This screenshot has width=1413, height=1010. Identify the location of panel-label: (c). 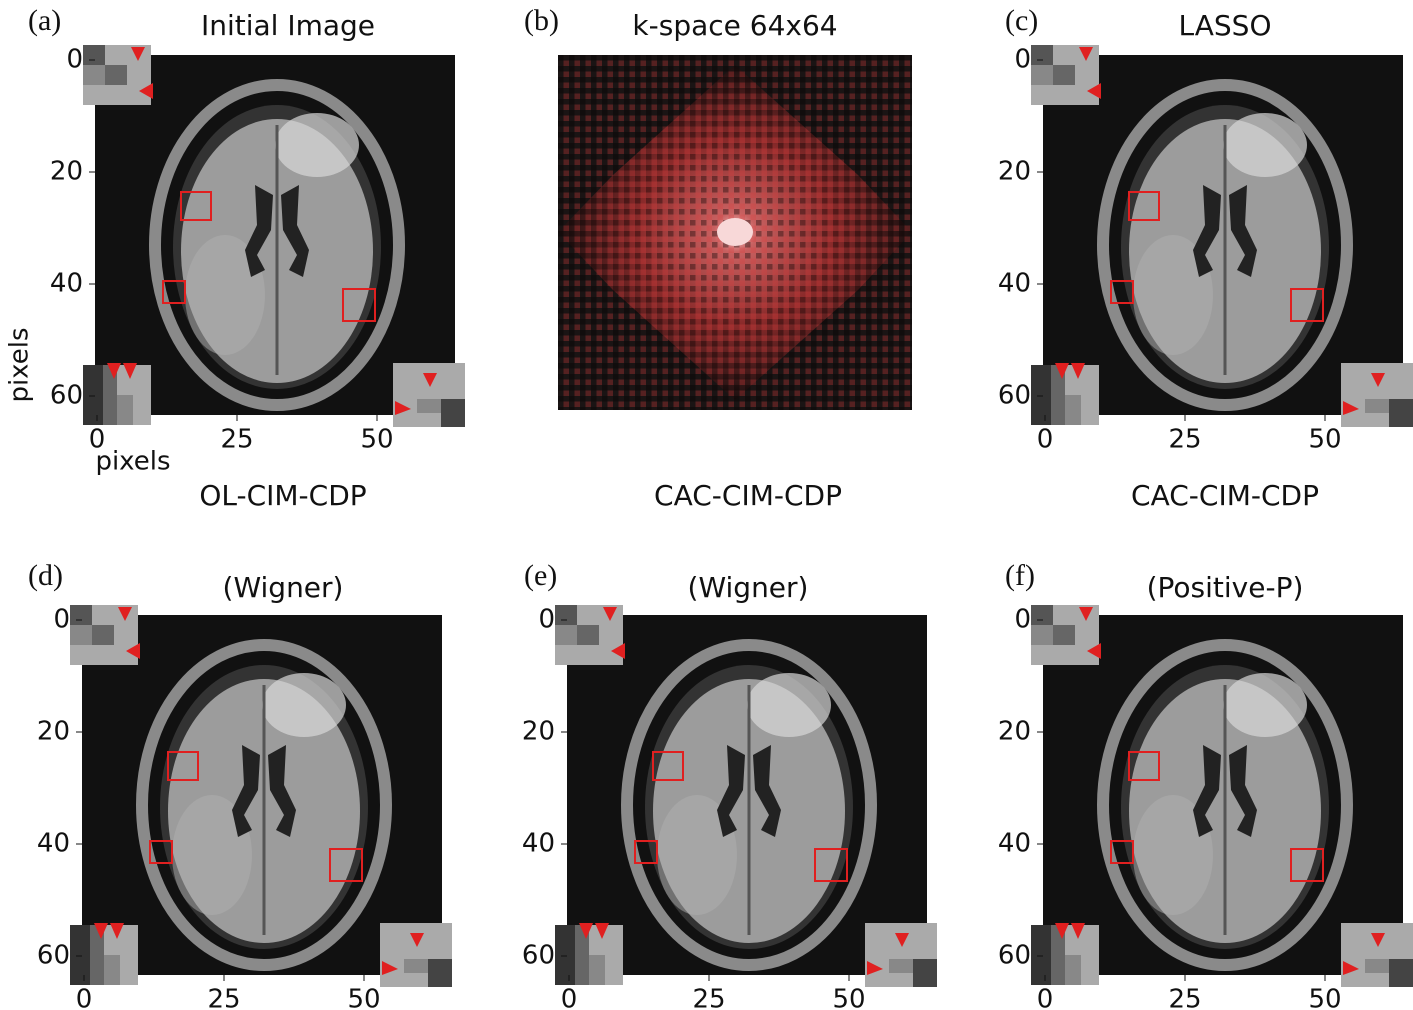
(1021, 20).